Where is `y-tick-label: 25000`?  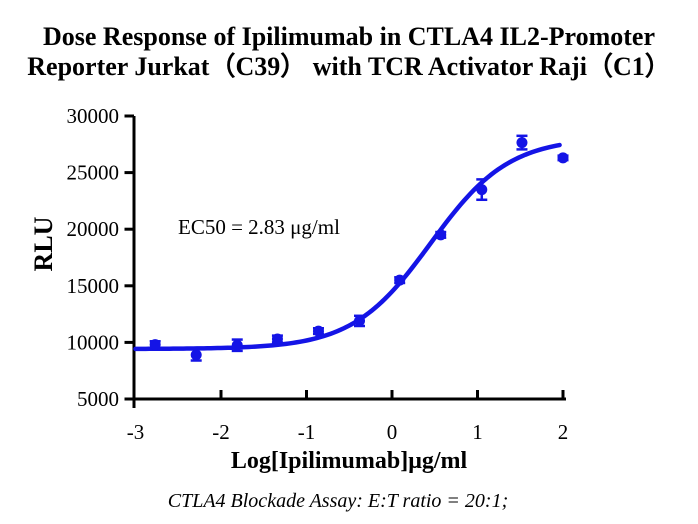 y-tick-label: 25000 is located at coordinates (93, 173).